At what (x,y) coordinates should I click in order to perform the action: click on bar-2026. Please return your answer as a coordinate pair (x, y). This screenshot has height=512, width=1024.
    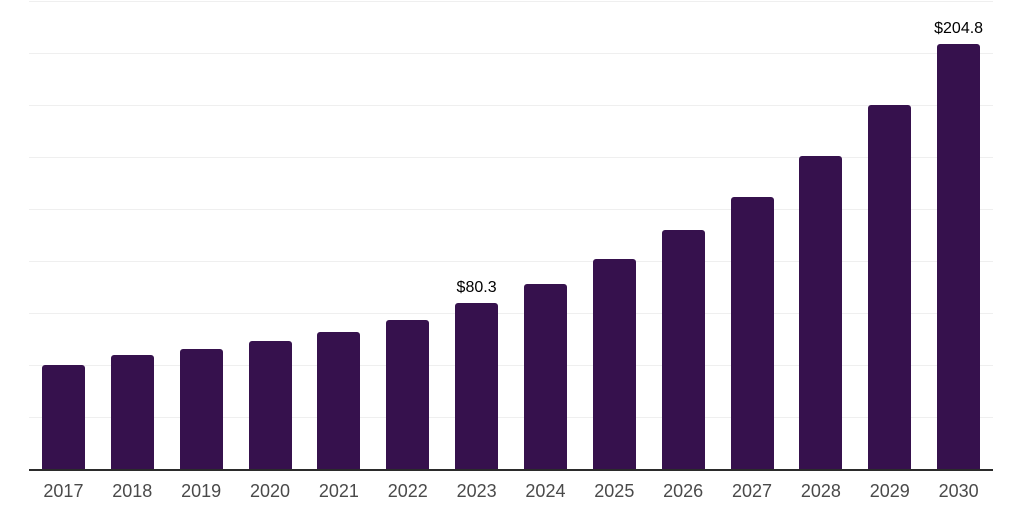
    Looking at the image, I should click on (683, 350).